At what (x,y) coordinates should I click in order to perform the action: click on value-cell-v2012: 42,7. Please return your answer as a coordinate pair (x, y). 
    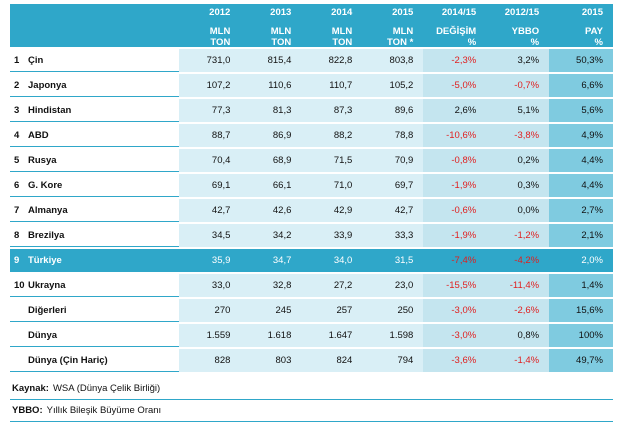
    Looking at the image, I should click on (210, 210).